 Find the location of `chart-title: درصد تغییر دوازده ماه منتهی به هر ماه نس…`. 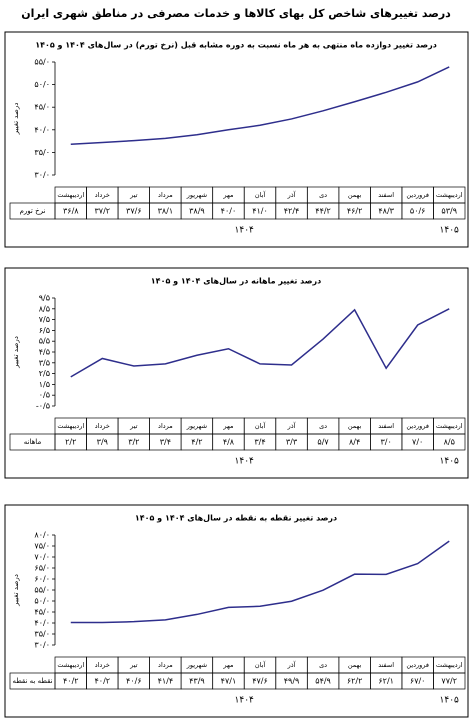

chart-title: درصد تغییر دوازده ماه منتهی به هر ماه نس… is located at coordinates (236, 45).